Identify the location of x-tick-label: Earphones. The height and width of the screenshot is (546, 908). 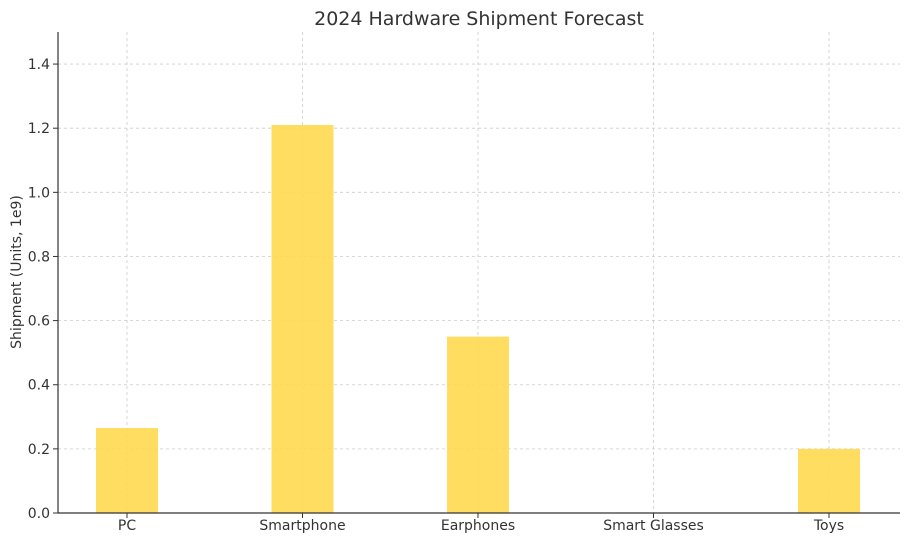
(478, 526).